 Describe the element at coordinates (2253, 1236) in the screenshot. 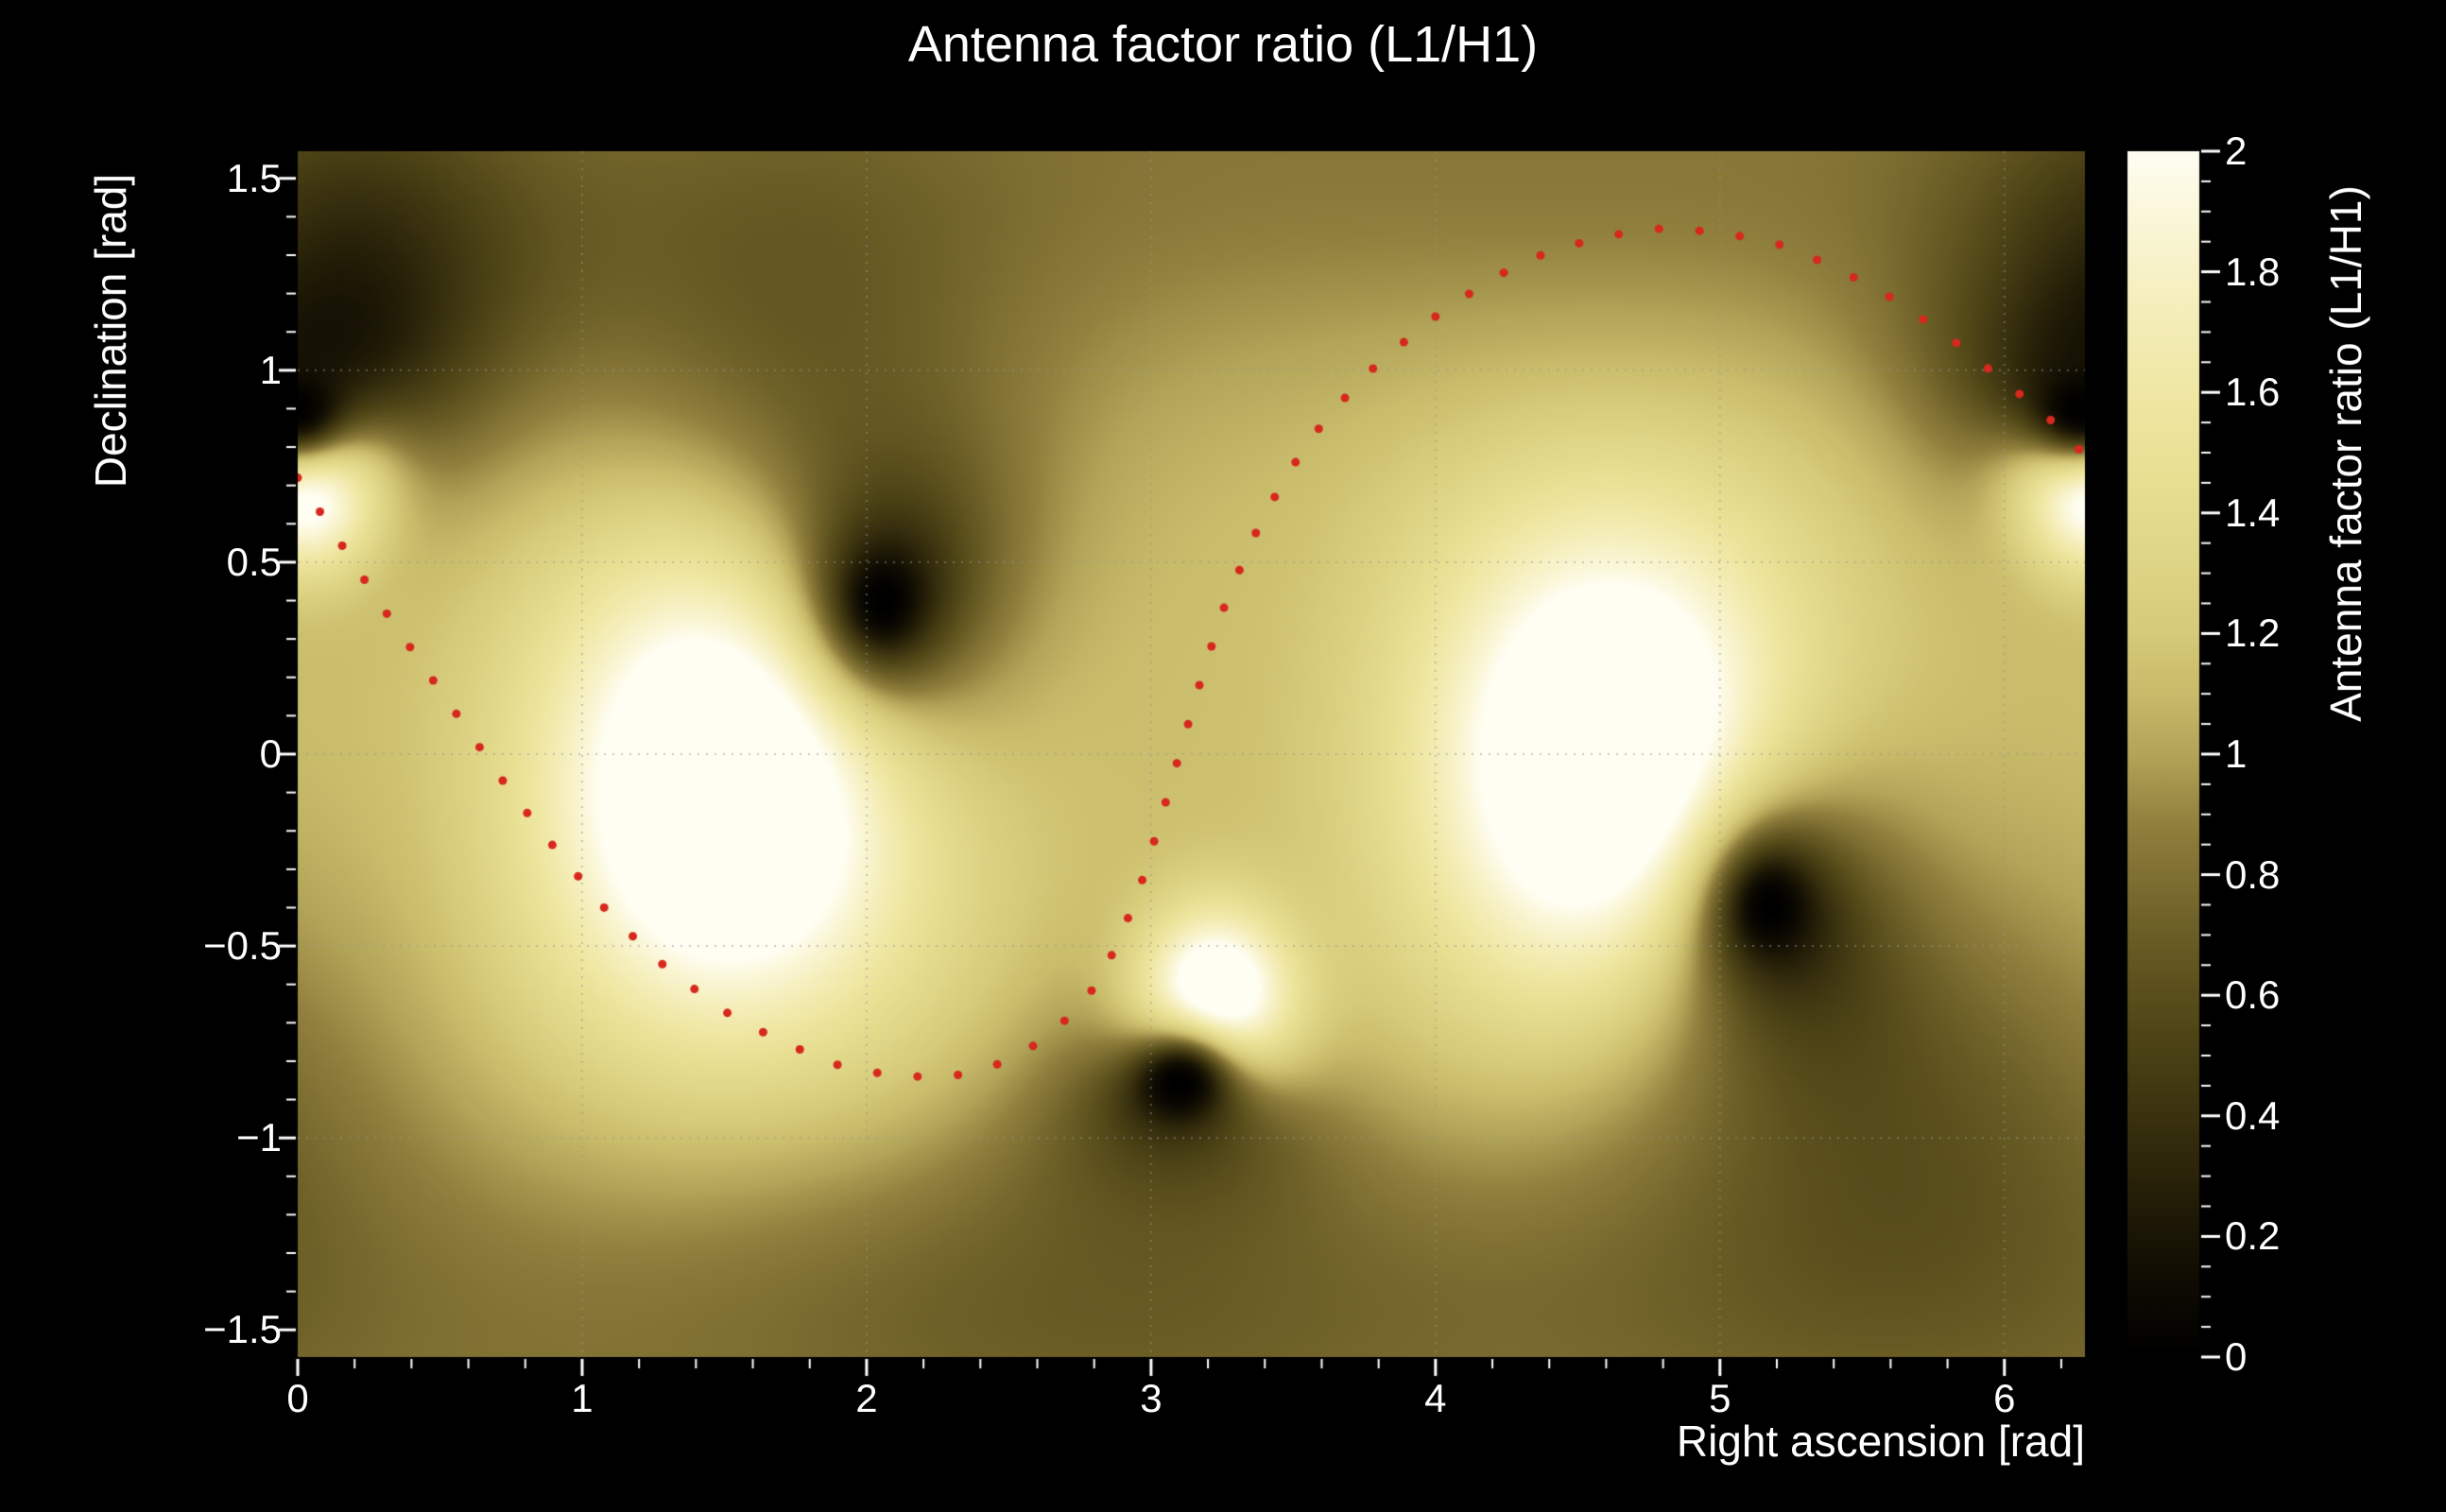

I see `colorbar-tick-label: 0.2` at that location.